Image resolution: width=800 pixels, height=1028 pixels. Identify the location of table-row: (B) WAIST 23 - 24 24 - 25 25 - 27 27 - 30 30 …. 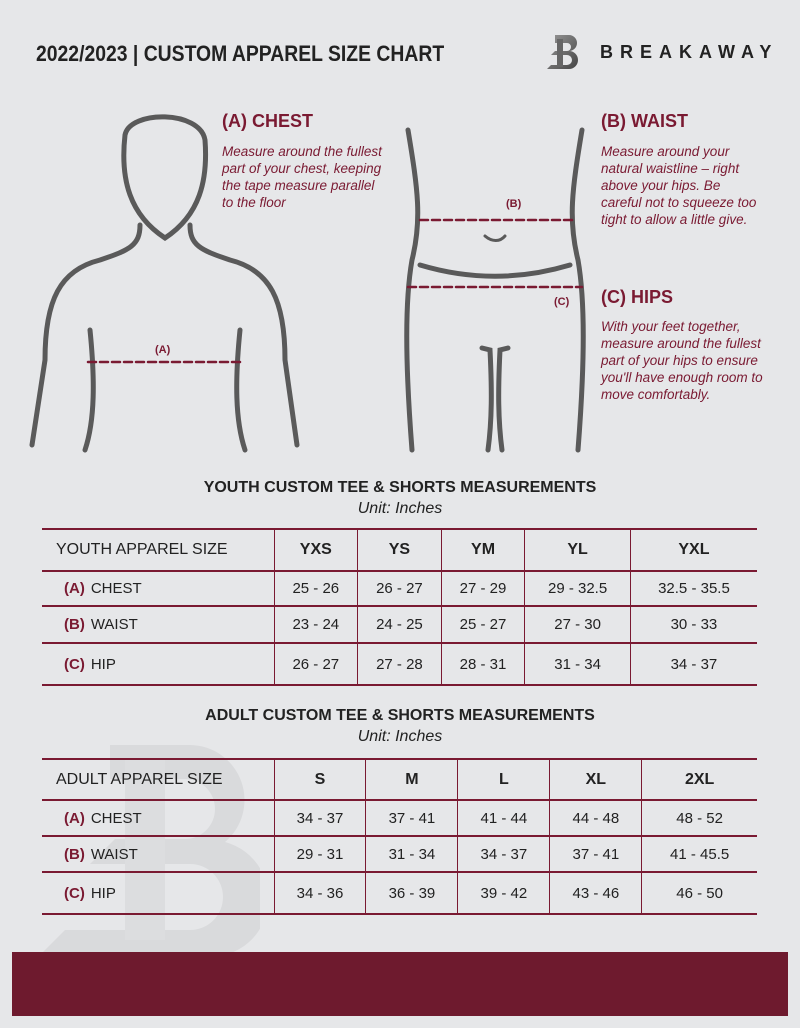
(399, 624).